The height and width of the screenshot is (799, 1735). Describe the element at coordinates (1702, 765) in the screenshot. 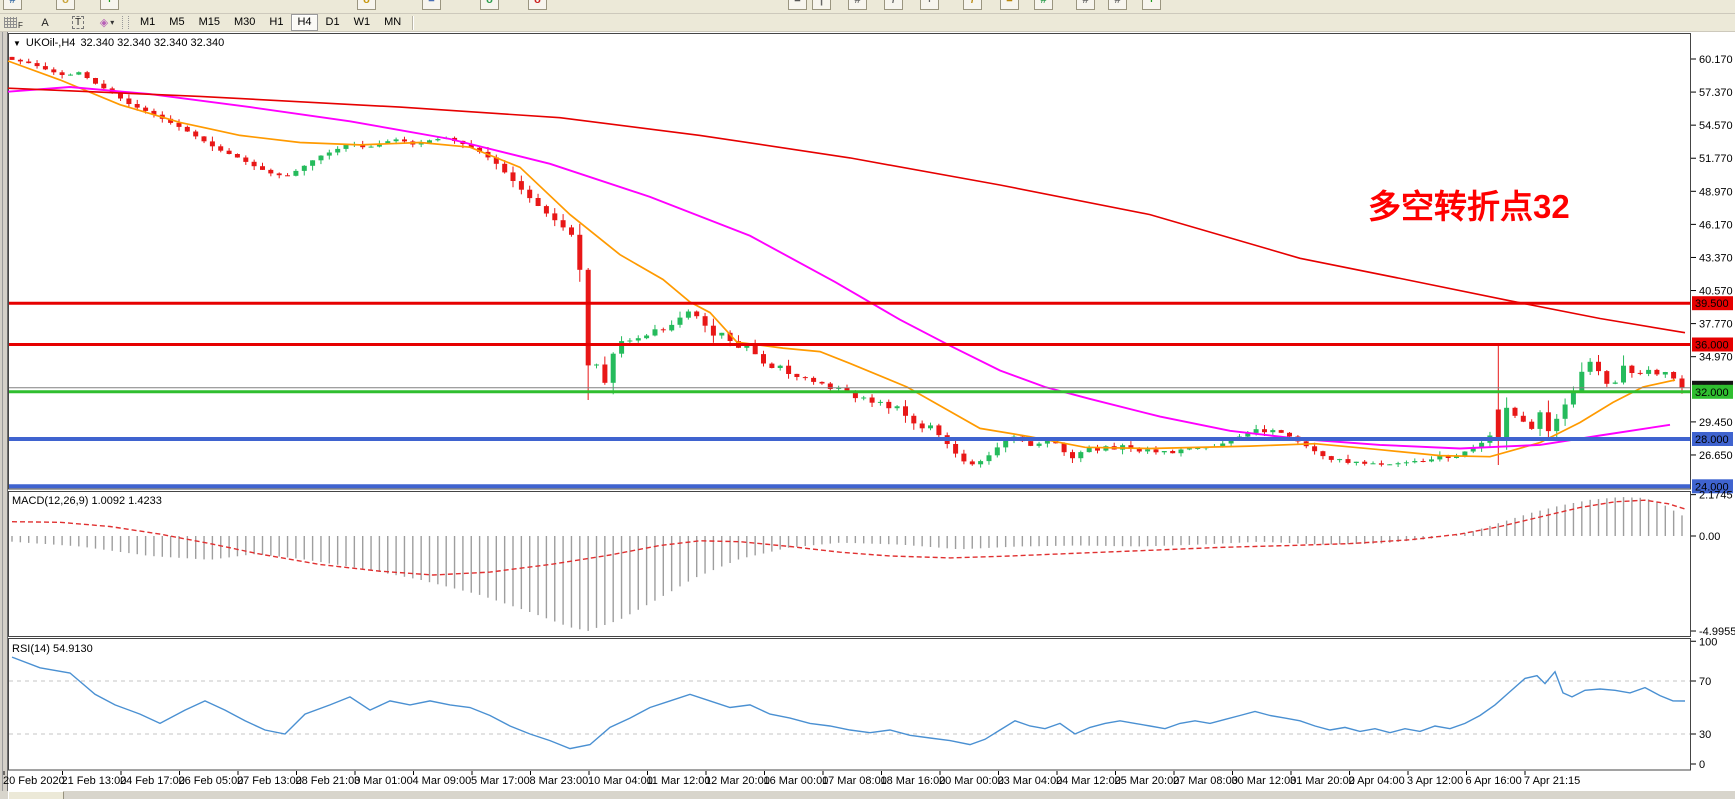

I see `svg-text: 0` at that location.